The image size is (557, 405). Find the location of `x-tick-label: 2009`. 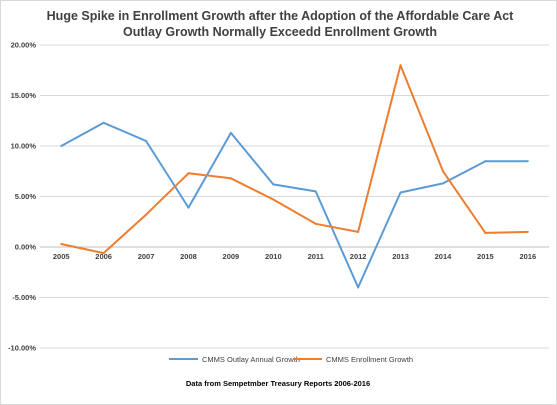

x-tick-label: 2009 is located at coordinates (231, 256).